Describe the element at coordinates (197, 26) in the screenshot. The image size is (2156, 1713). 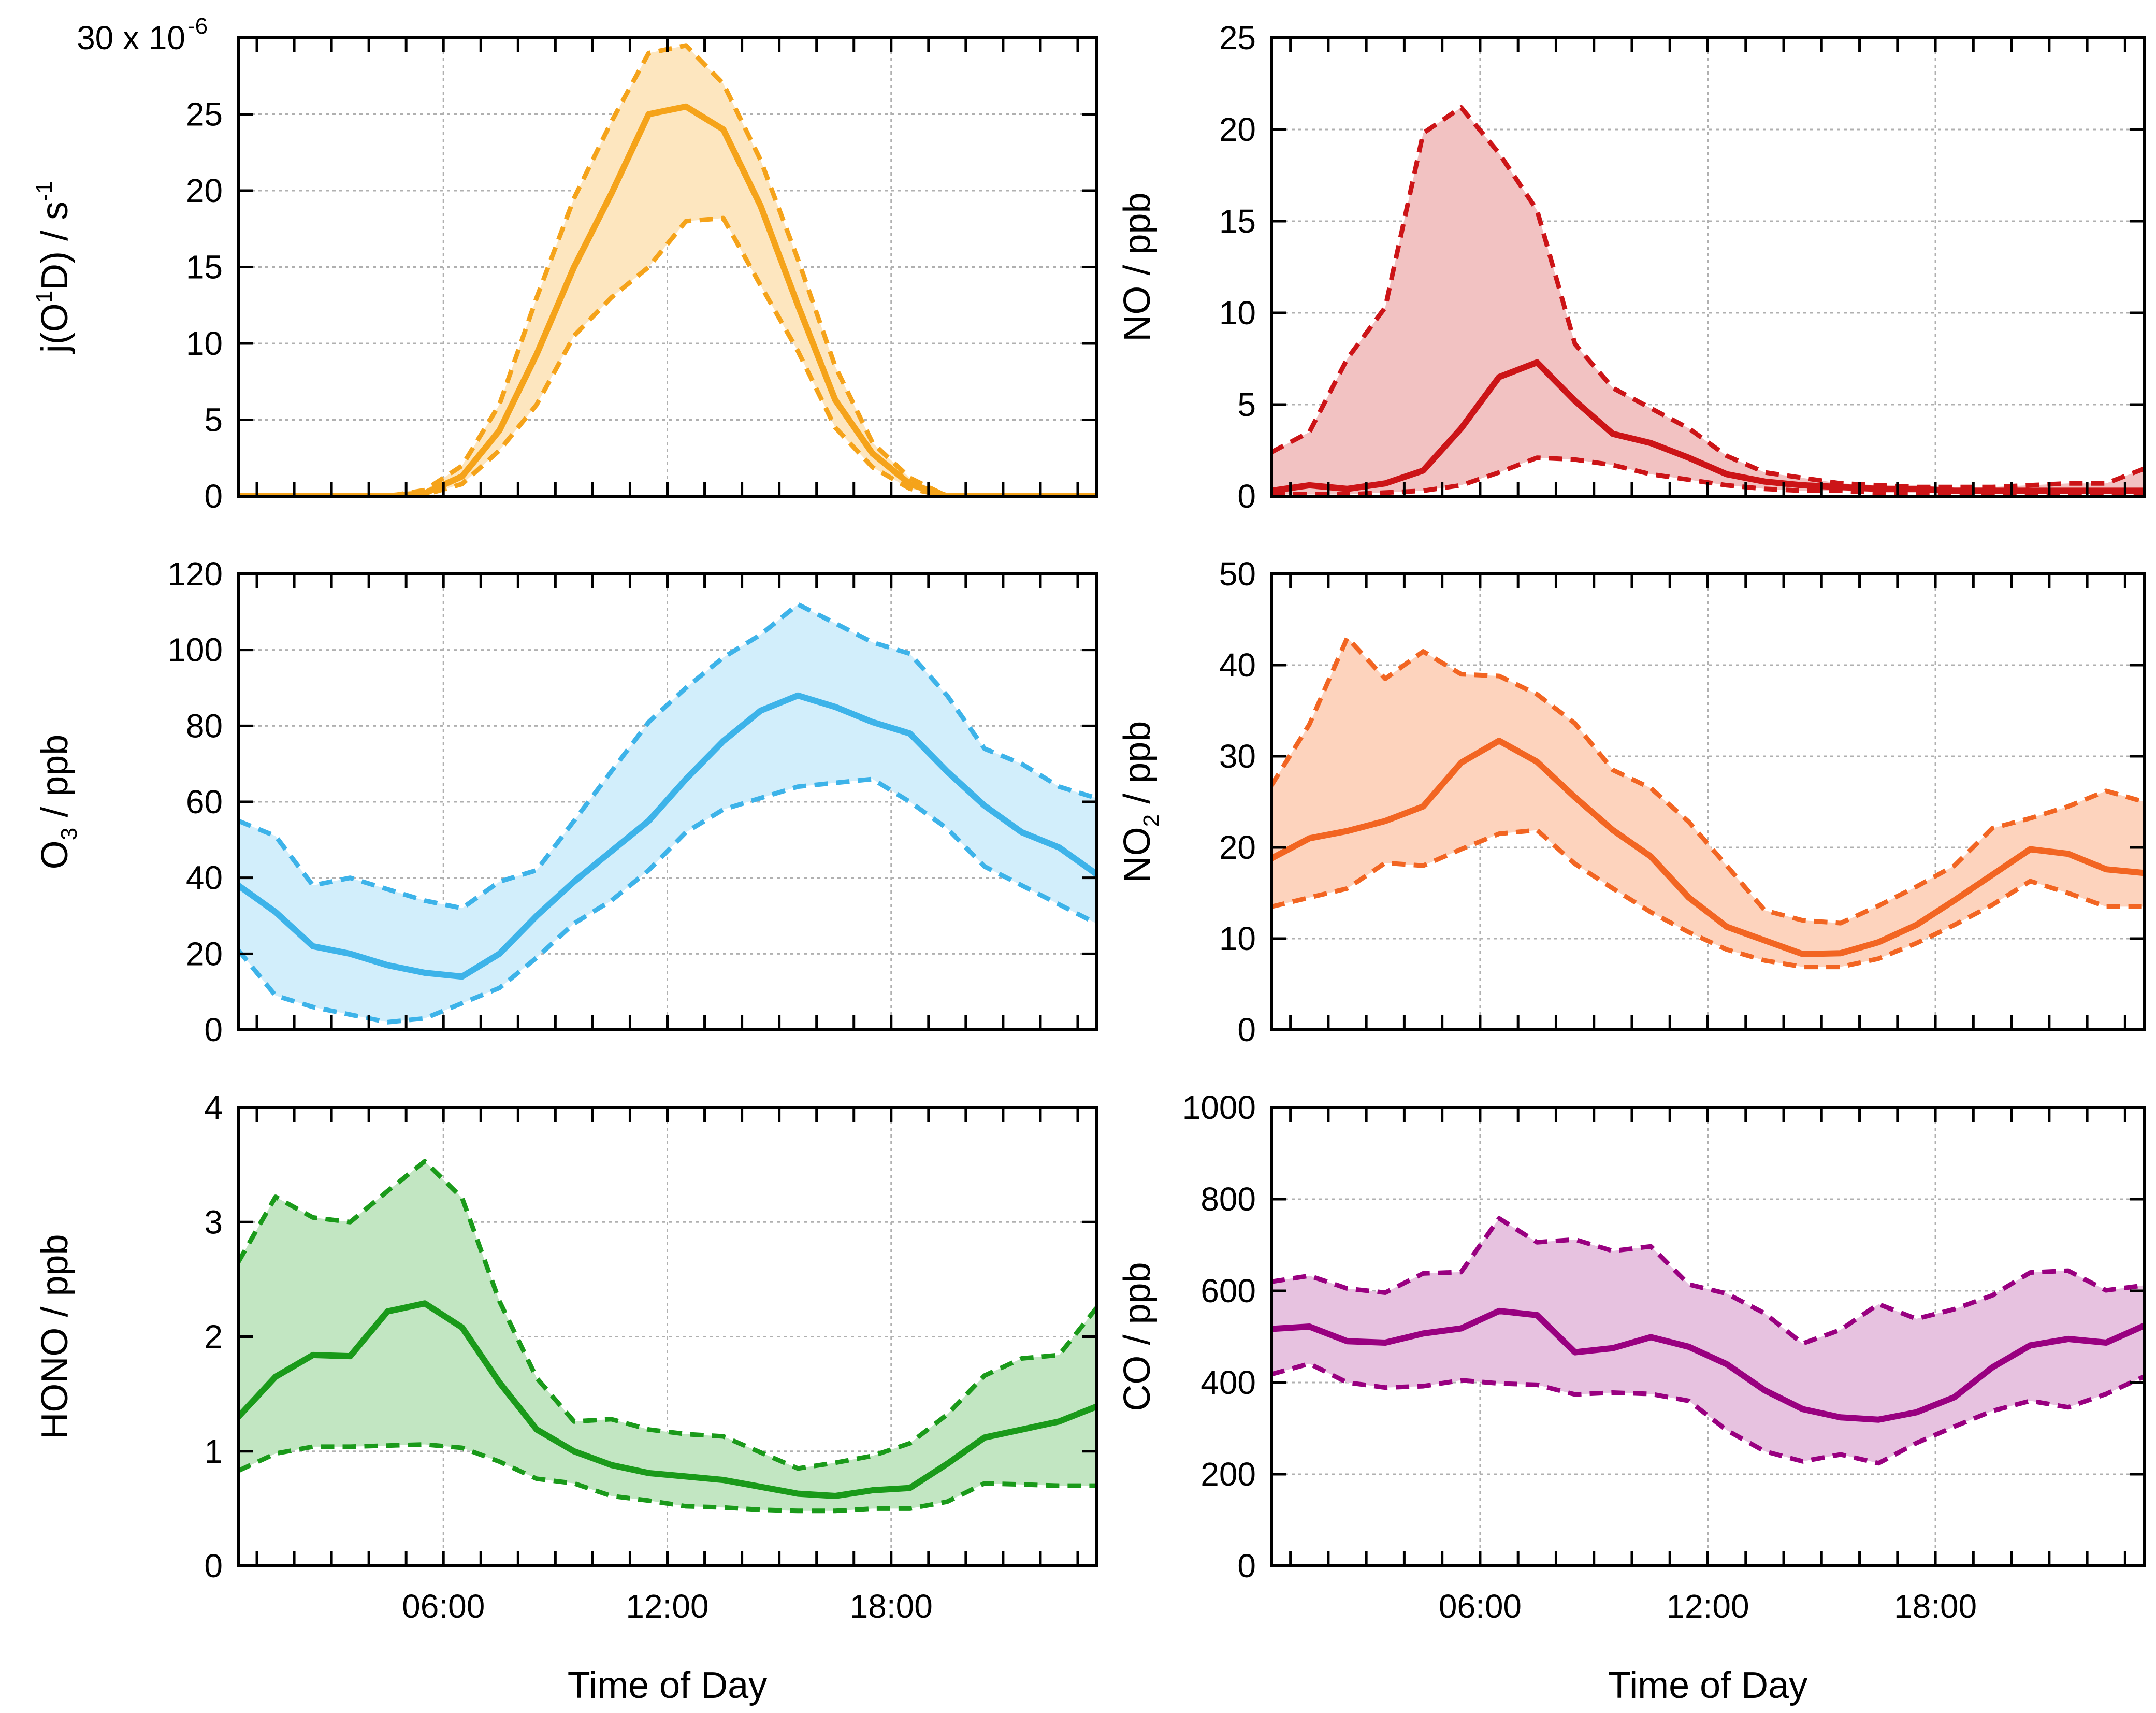
I see `y-scale-exponent: -6` at that location.